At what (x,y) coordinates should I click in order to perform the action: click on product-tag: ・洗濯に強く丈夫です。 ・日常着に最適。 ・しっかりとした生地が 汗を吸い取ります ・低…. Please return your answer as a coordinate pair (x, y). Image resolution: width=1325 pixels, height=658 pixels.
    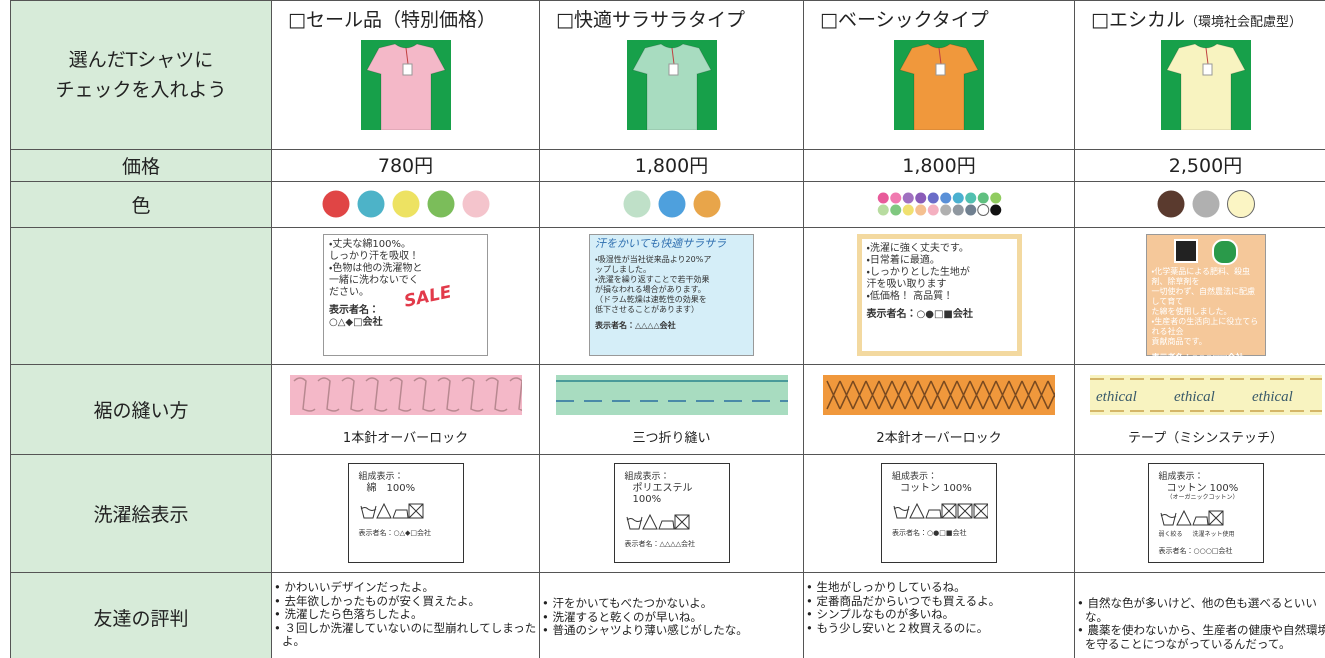
    Looking at the image, I should click on (939, 295).